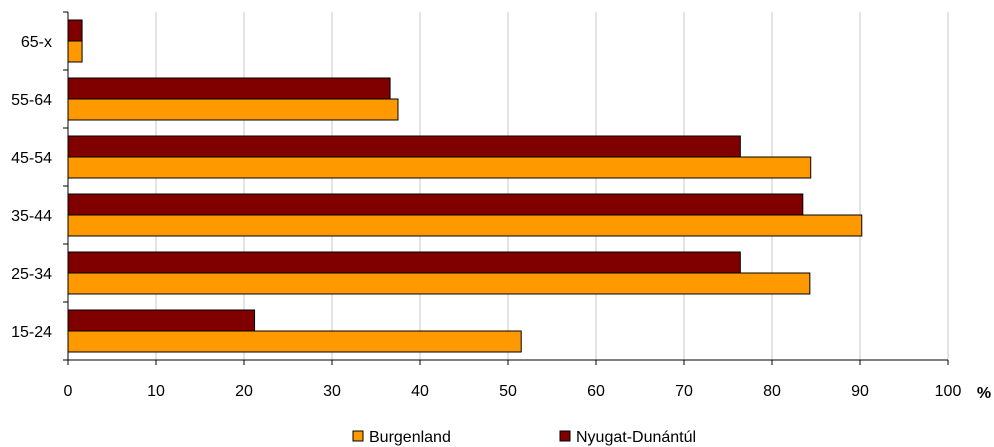 The height and width of the screenshot is (447, 994). What do you see at coordinates (68, 391) in the screenshot?
I see `x-tick-label: 0` at bounding box center [68, 391].